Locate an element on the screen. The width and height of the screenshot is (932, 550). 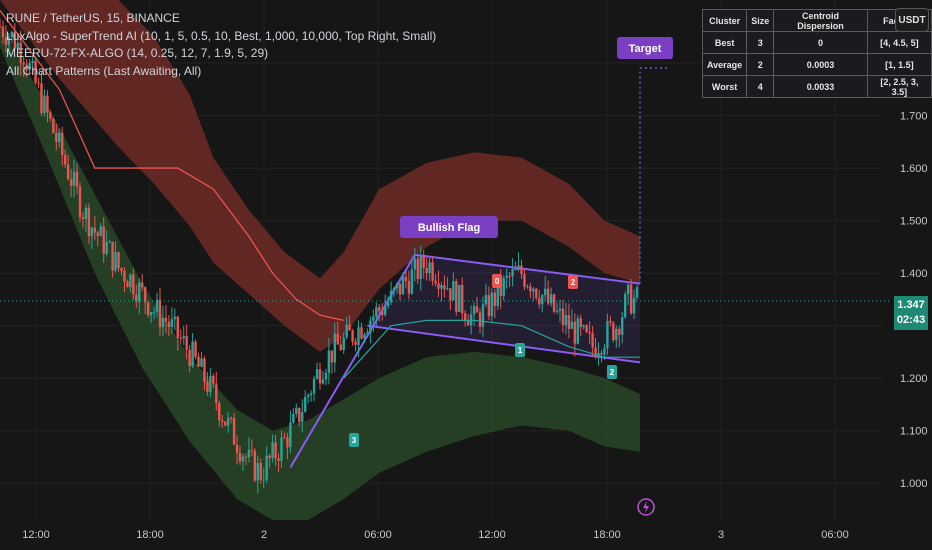
indicator-chart-patterns: All Chart Patterns (Last Awaiting, All) is located at coordinates (104, 70).